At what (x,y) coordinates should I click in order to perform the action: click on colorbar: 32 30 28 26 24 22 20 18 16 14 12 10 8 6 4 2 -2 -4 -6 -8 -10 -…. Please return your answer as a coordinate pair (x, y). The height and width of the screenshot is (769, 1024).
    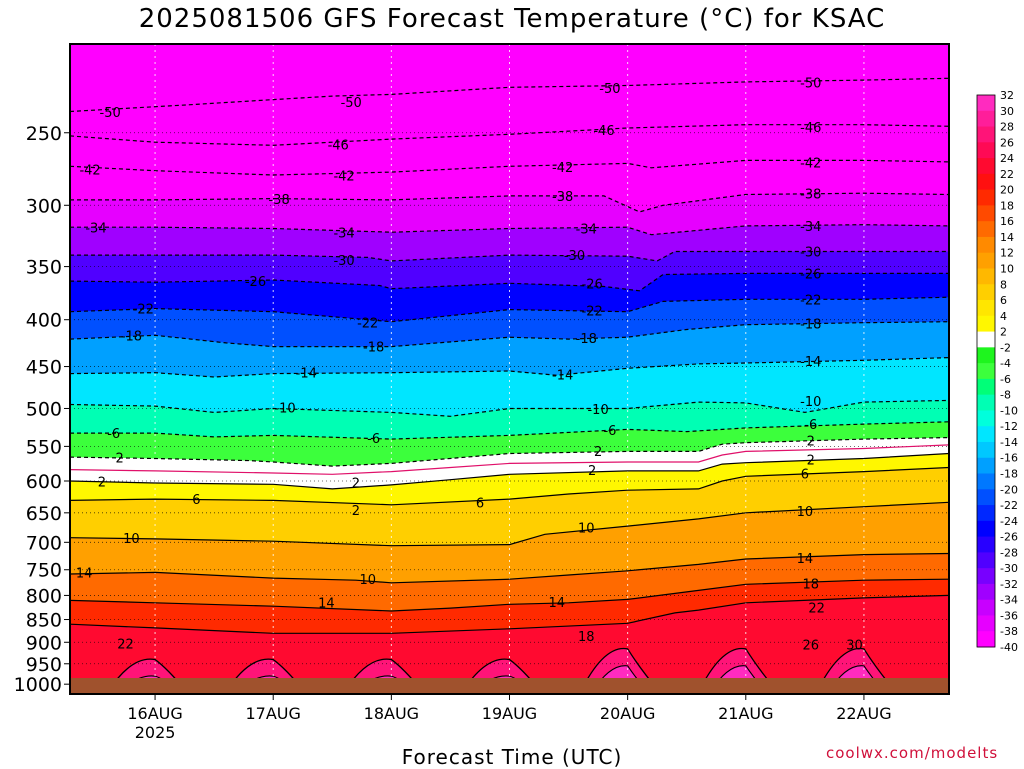
    Looking at the image, I should click on (997, 371).